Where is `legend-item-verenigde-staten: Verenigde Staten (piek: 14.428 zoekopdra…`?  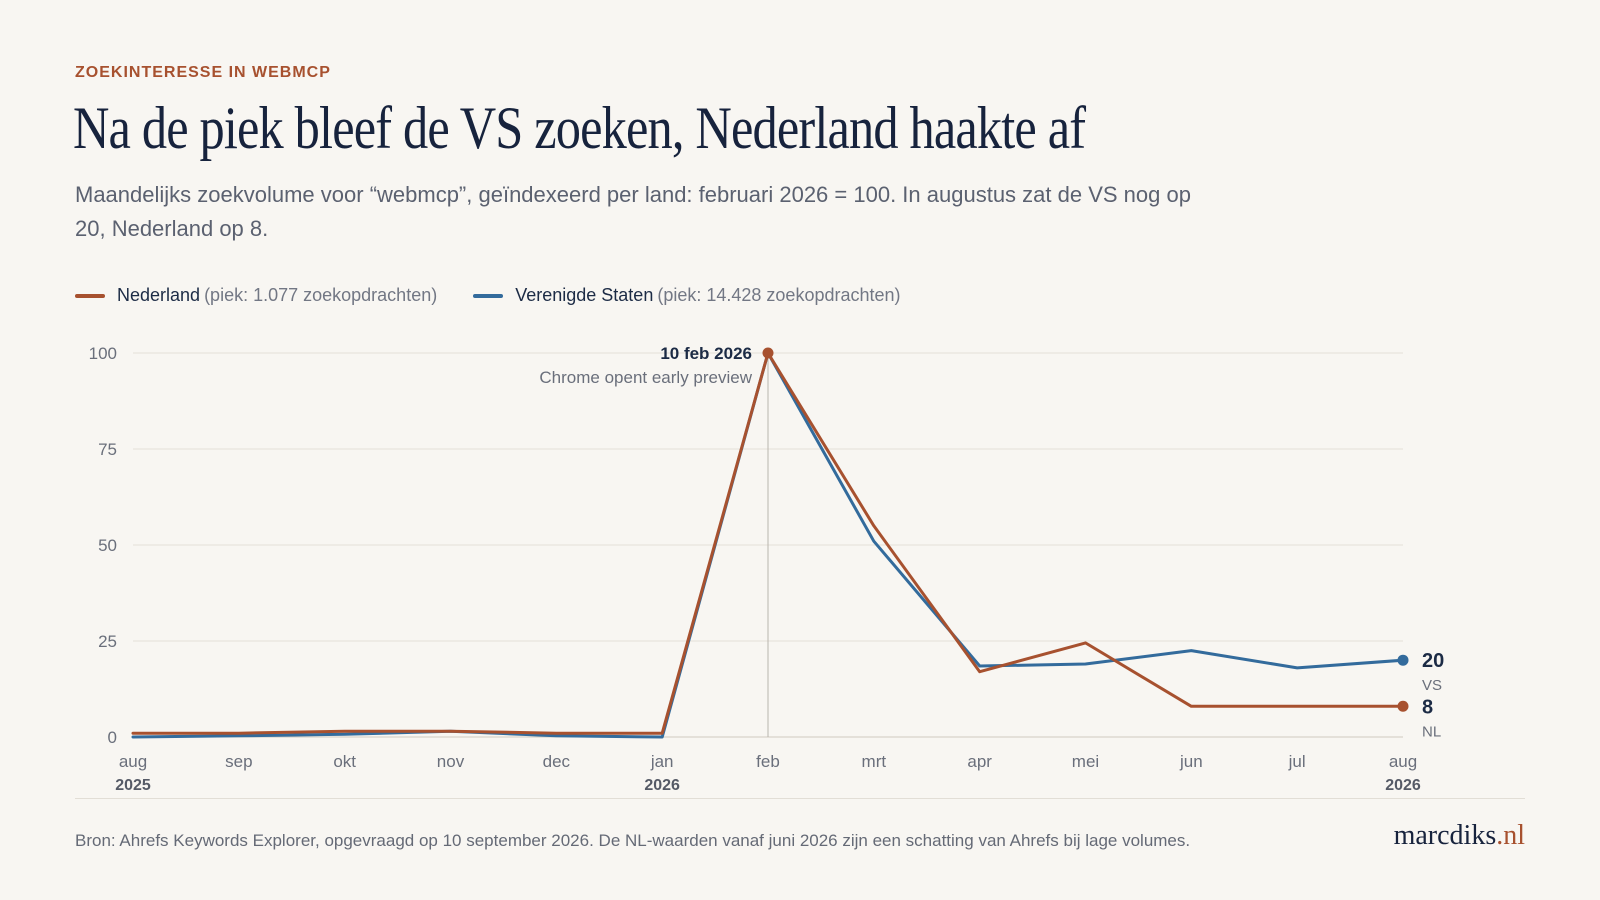
legend-item-verenigde-staten: Verenigde Staten (piek: 14.428 zoekopdra… is located at coordinates (687, 295).